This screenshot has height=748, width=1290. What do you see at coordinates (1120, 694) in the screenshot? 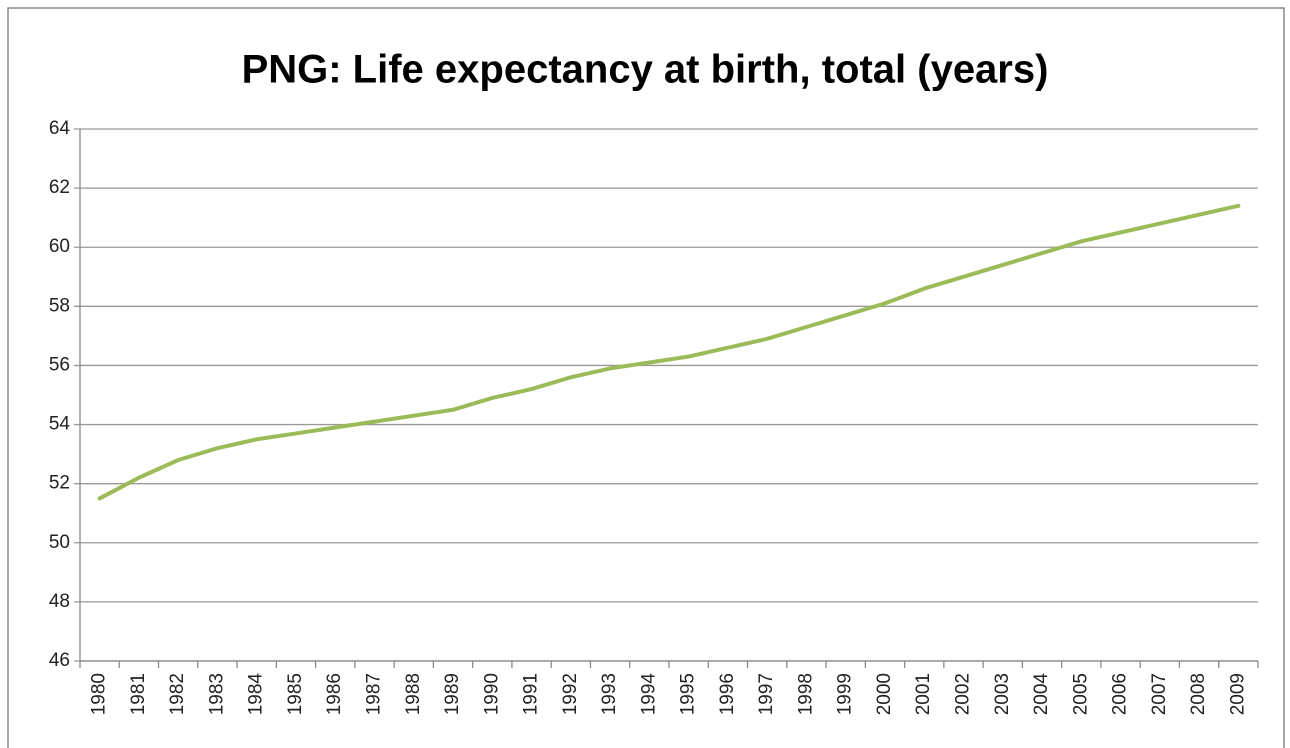
I see `x-tick-label: 2006` at bounding box center [1120, 694].